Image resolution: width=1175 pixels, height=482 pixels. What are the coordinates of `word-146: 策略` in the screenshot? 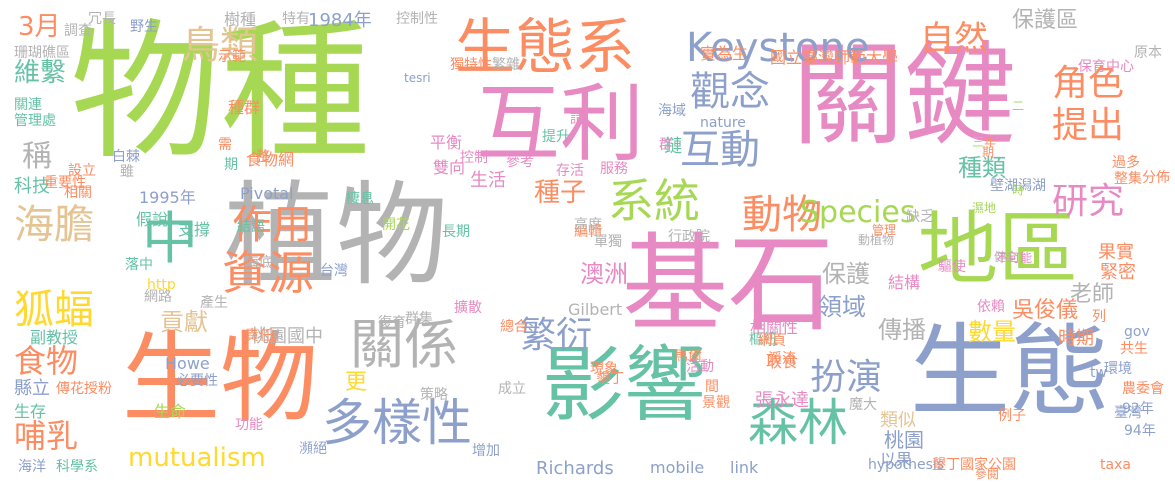 It's located at (434, 395).